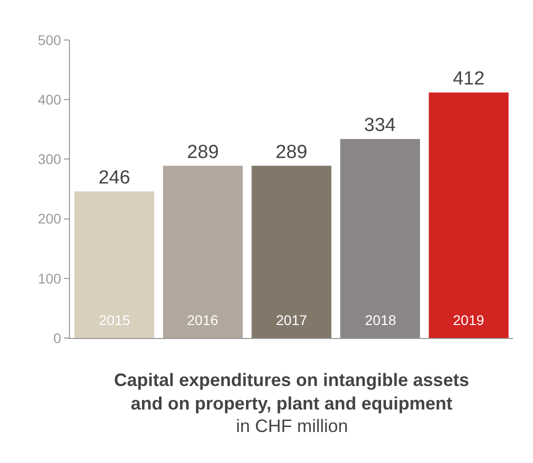  I want to click on data-label: 412, so click(468, 79).